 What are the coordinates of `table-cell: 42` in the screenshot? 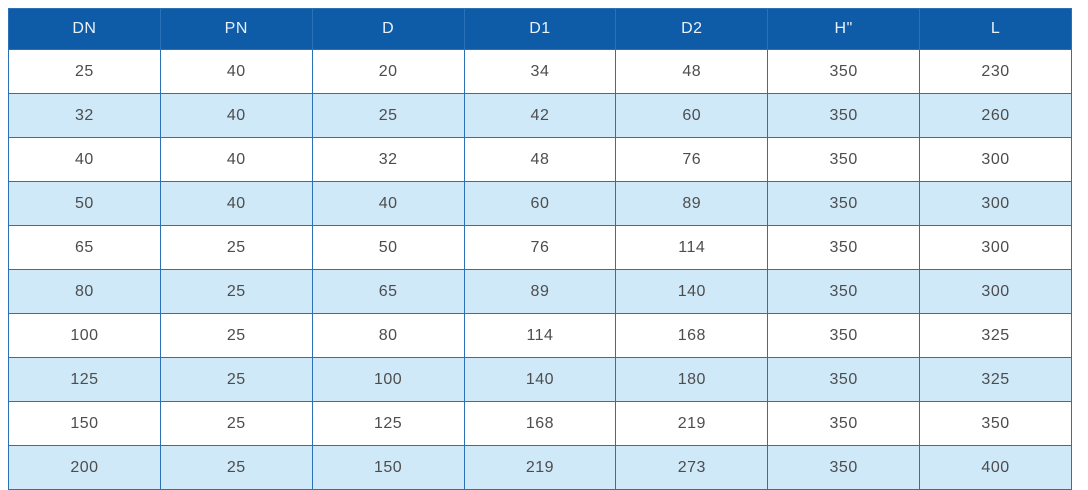 It's located at (540, 115).